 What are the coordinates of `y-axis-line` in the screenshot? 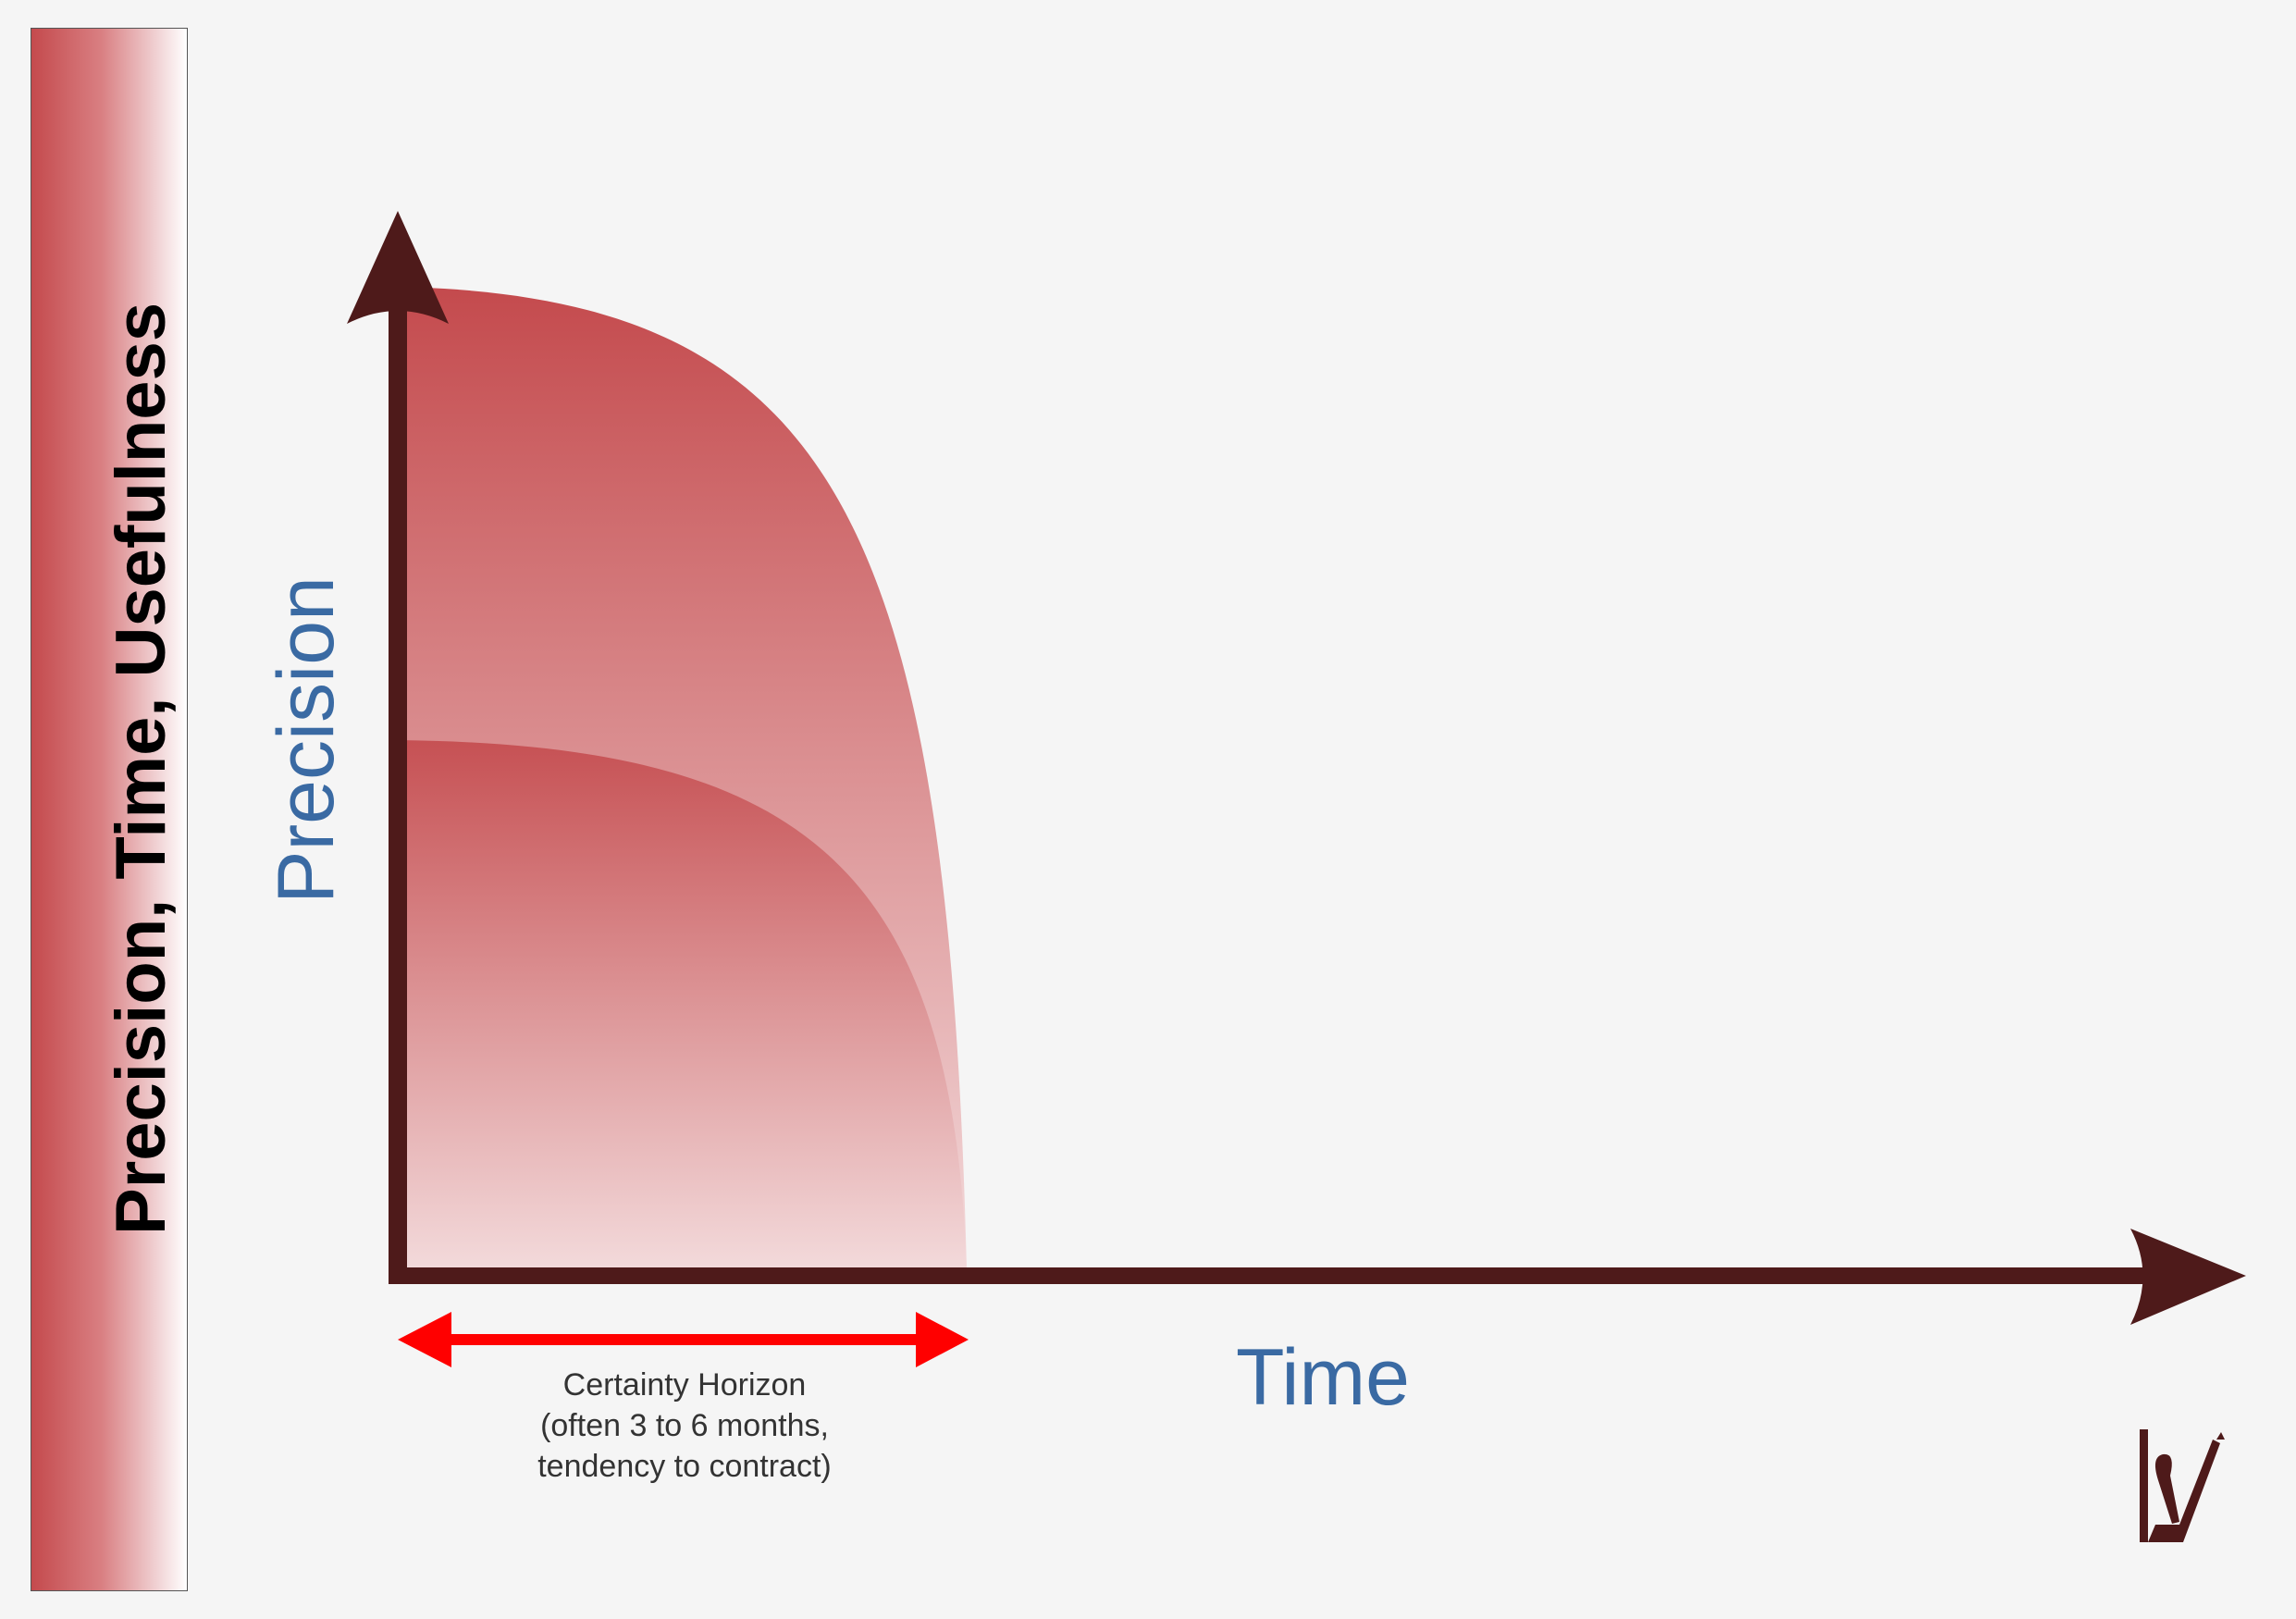 It's located at (398, 781).